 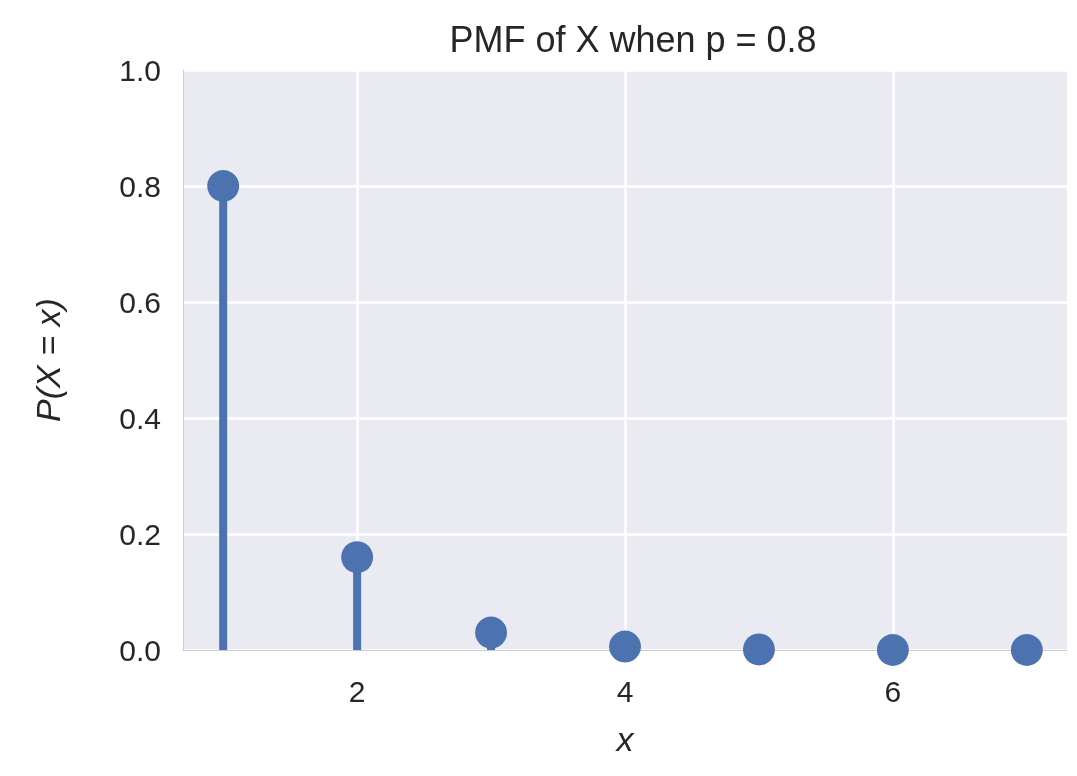 What do you see at coordinates (140, 302) in the screenshot?
I see `y-tick-label: 0.6` at bounding box center [140, 302].